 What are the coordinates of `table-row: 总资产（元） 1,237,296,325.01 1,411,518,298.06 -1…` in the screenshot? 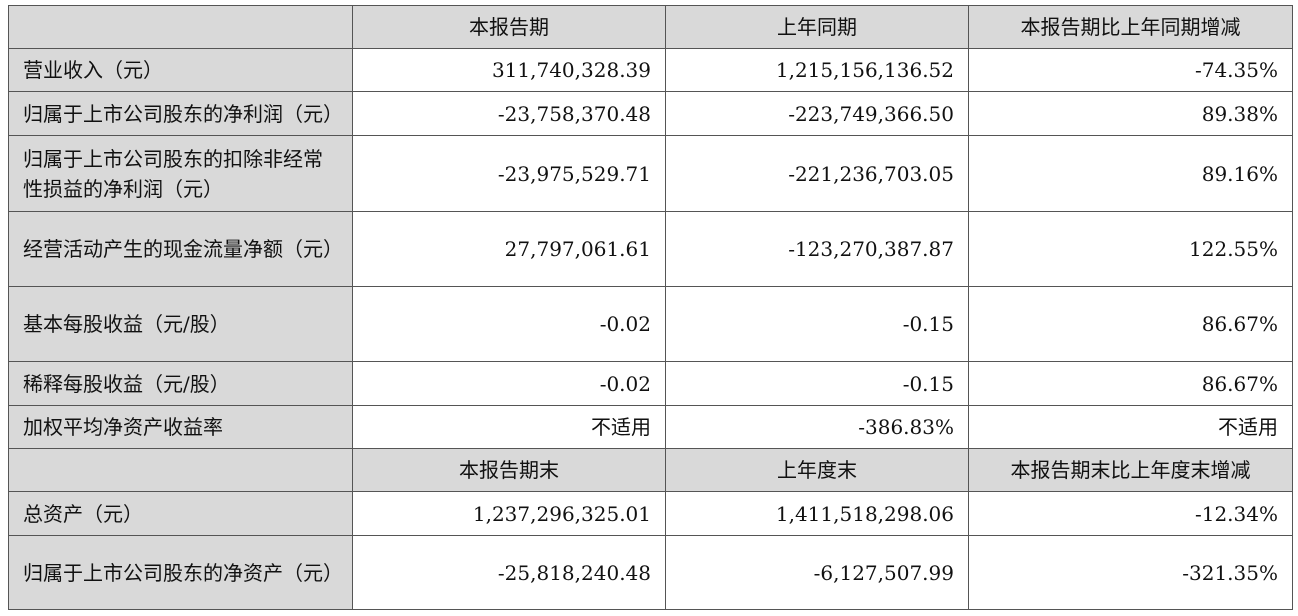 It's located at (650, 513).